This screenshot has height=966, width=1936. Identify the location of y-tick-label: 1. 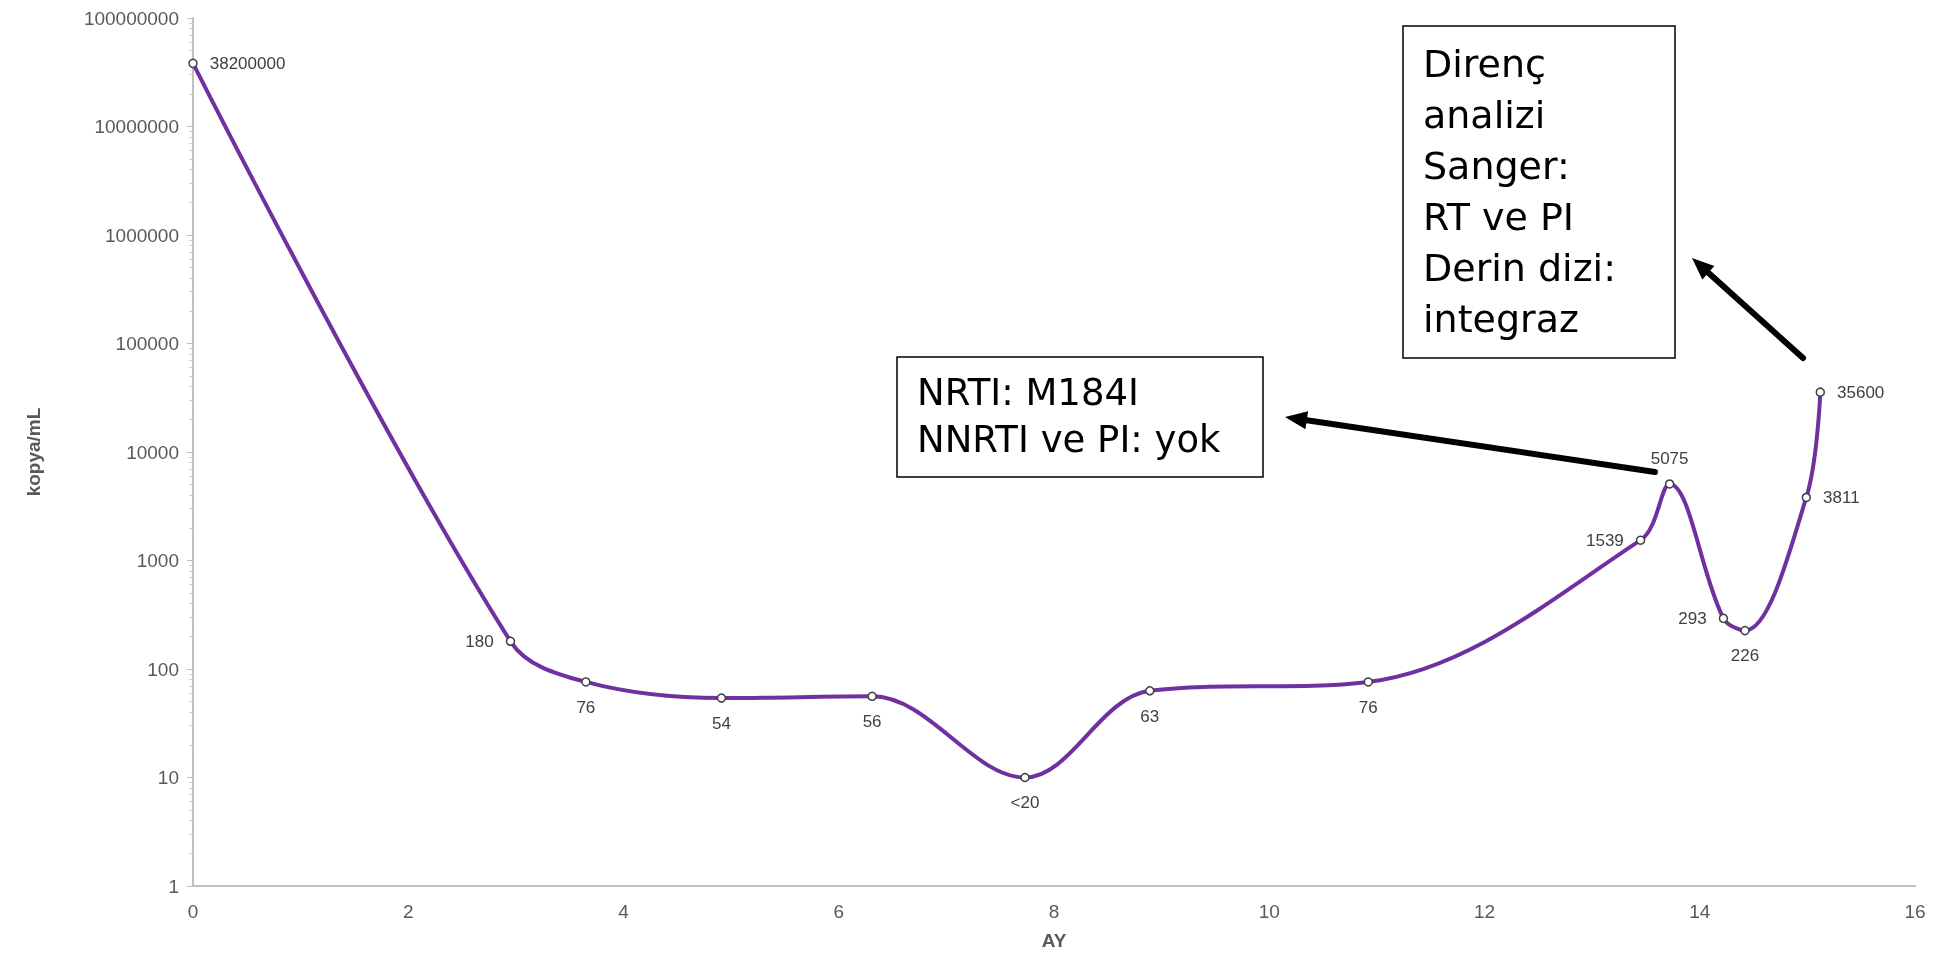
(173, 886).